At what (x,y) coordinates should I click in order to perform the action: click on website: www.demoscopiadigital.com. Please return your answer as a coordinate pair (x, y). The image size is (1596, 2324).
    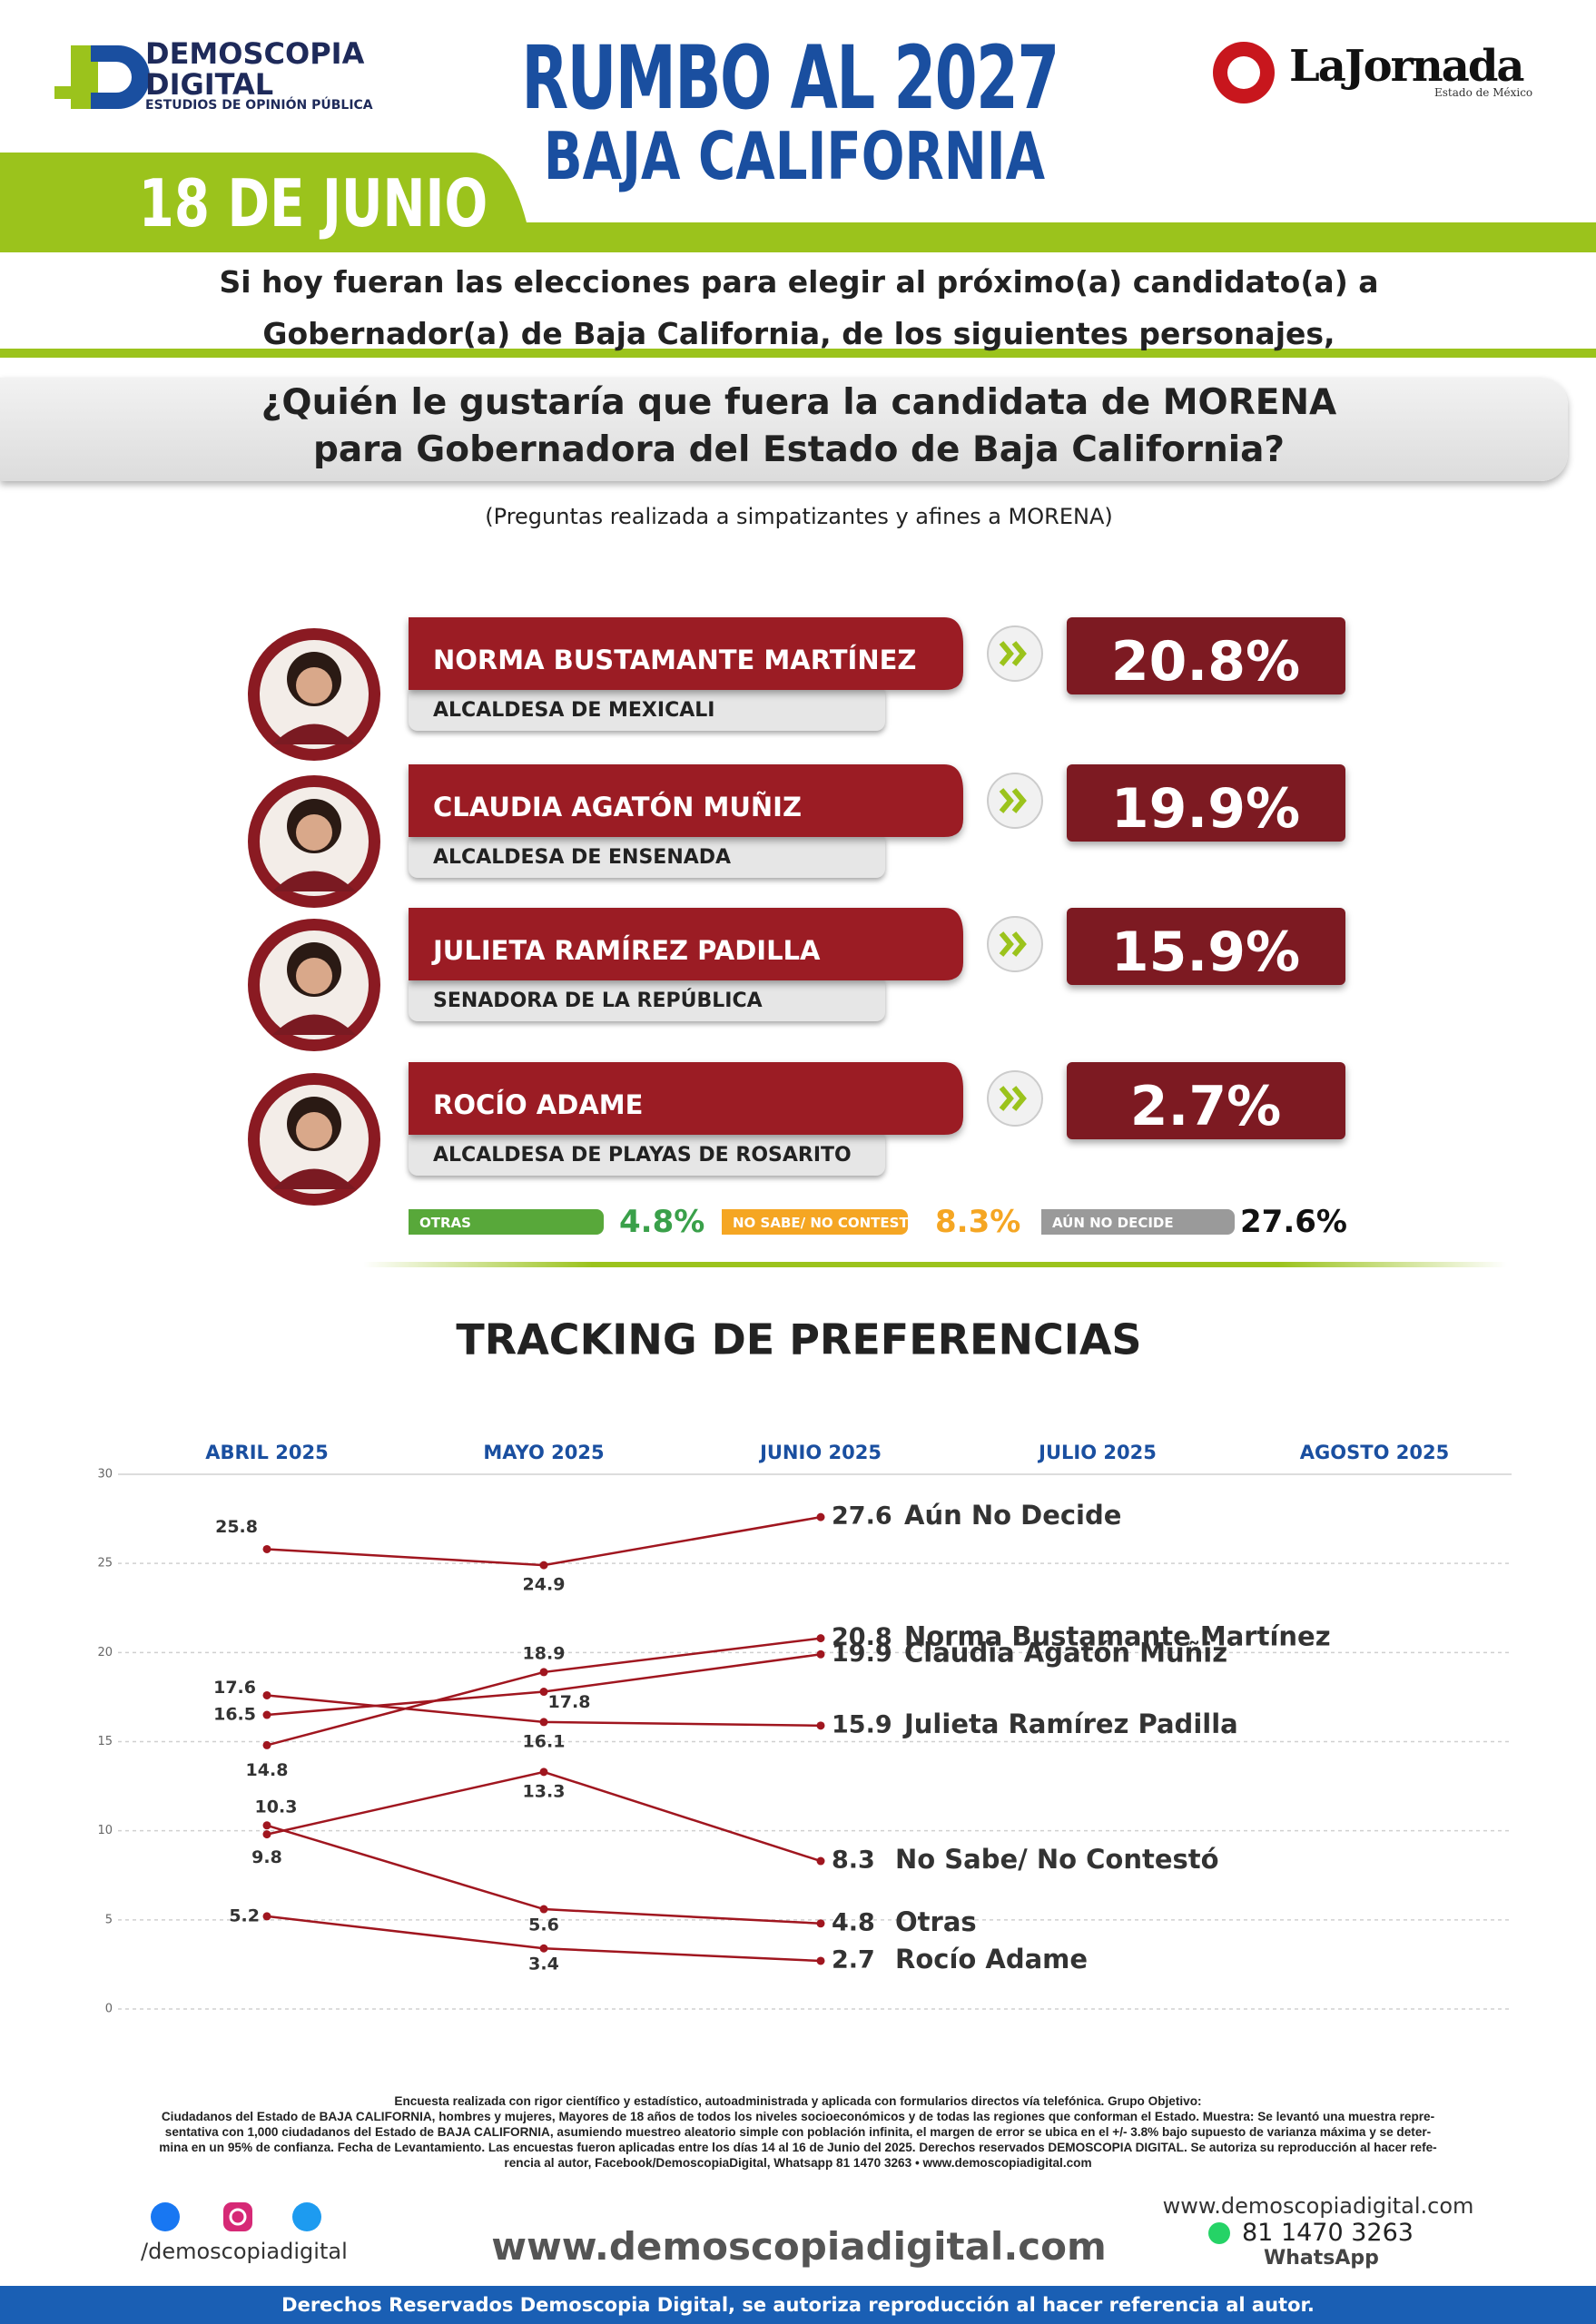
    Looking at the image, I should click on (799, 2246).